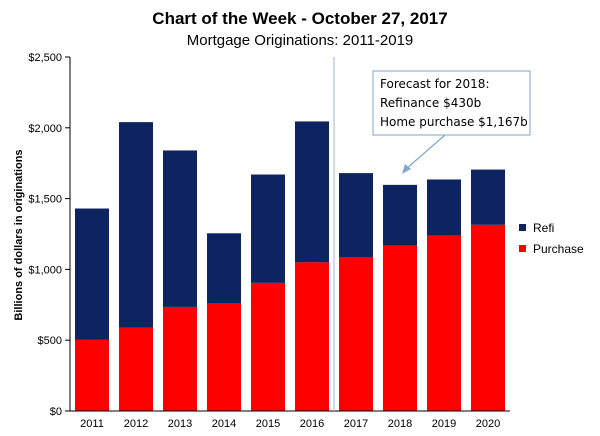  What do you see at coordinates (312, 336) in the screenshot?
I see `bar-purchase-2016` at bounding box center [312, 336].